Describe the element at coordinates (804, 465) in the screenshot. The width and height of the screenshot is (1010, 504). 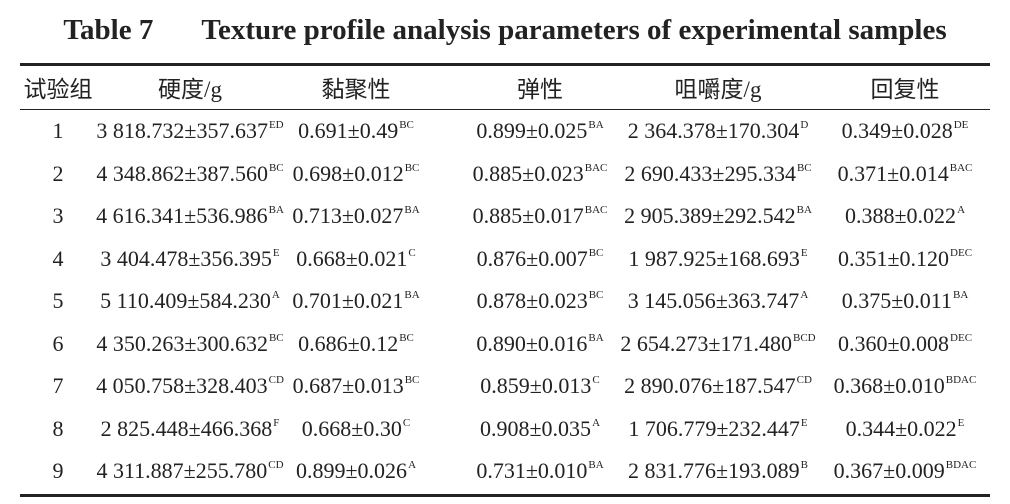
I see `significance-letters: B` at that location.